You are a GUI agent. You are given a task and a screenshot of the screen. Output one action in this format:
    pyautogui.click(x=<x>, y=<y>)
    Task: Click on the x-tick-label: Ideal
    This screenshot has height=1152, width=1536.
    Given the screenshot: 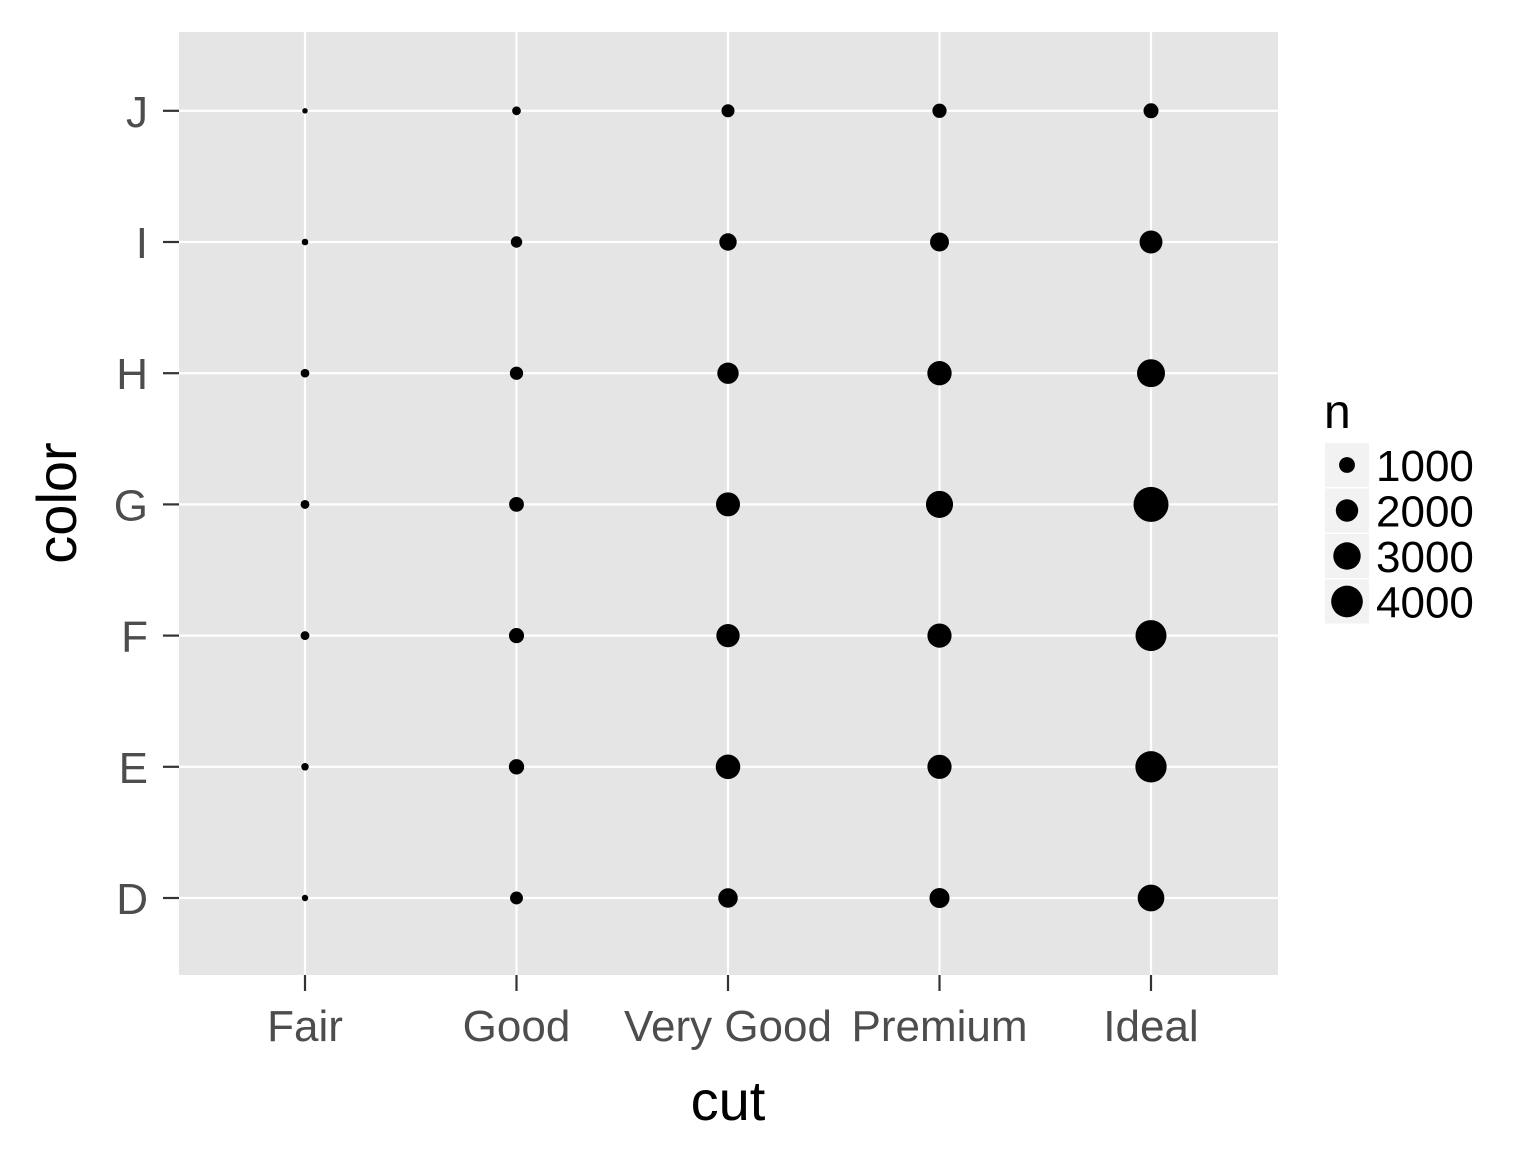 What is the action you would take?
    pyautogui.click(x=1150, y=1026)
    